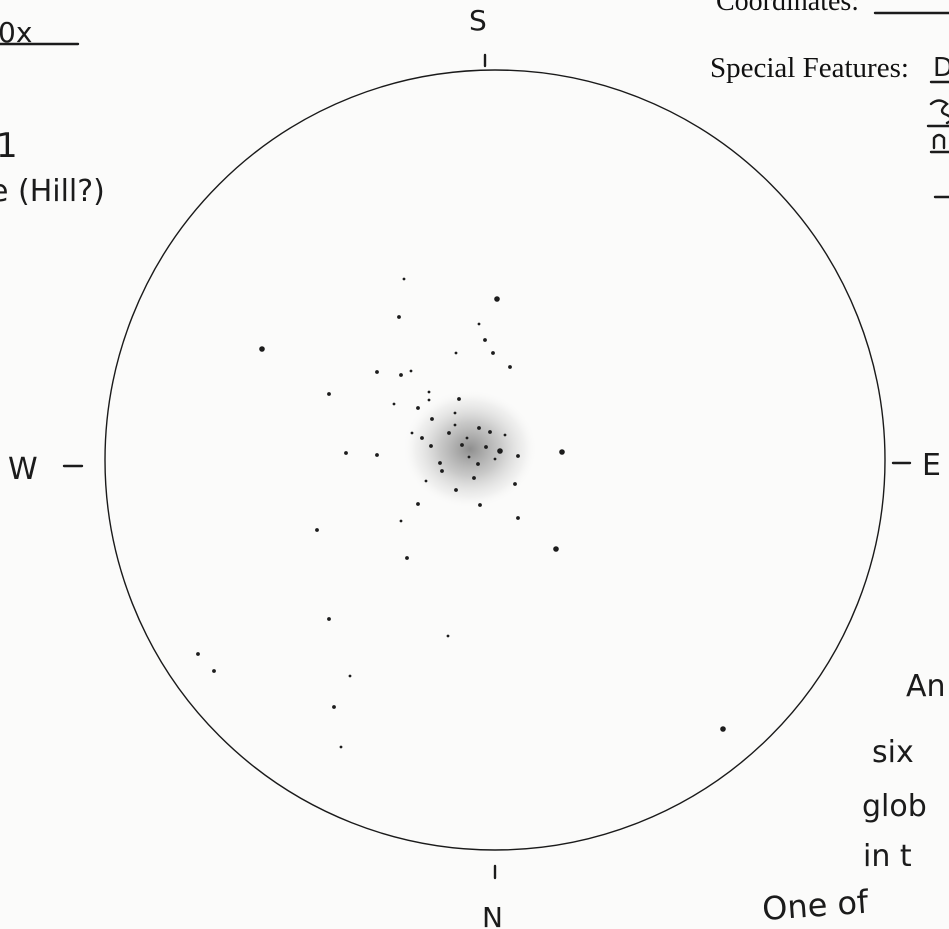 This screenshot has height=929, width=949. I want to click on description-line-2: six, so click(893, 752).